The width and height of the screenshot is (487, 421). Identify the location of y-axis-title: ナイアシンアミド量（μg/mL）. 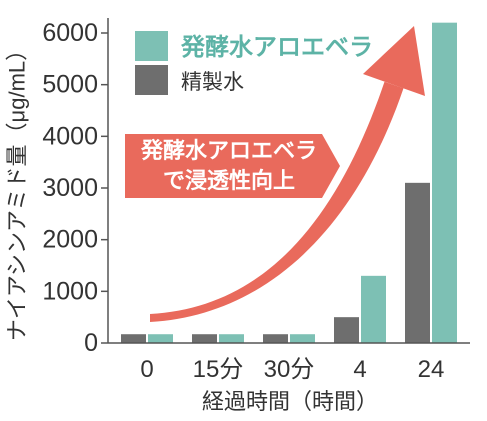
(17, 190).